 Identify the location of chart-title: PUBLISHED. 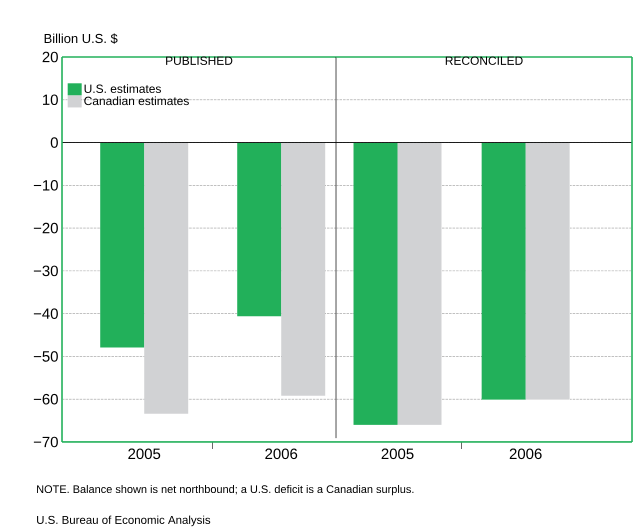
(199, 60).